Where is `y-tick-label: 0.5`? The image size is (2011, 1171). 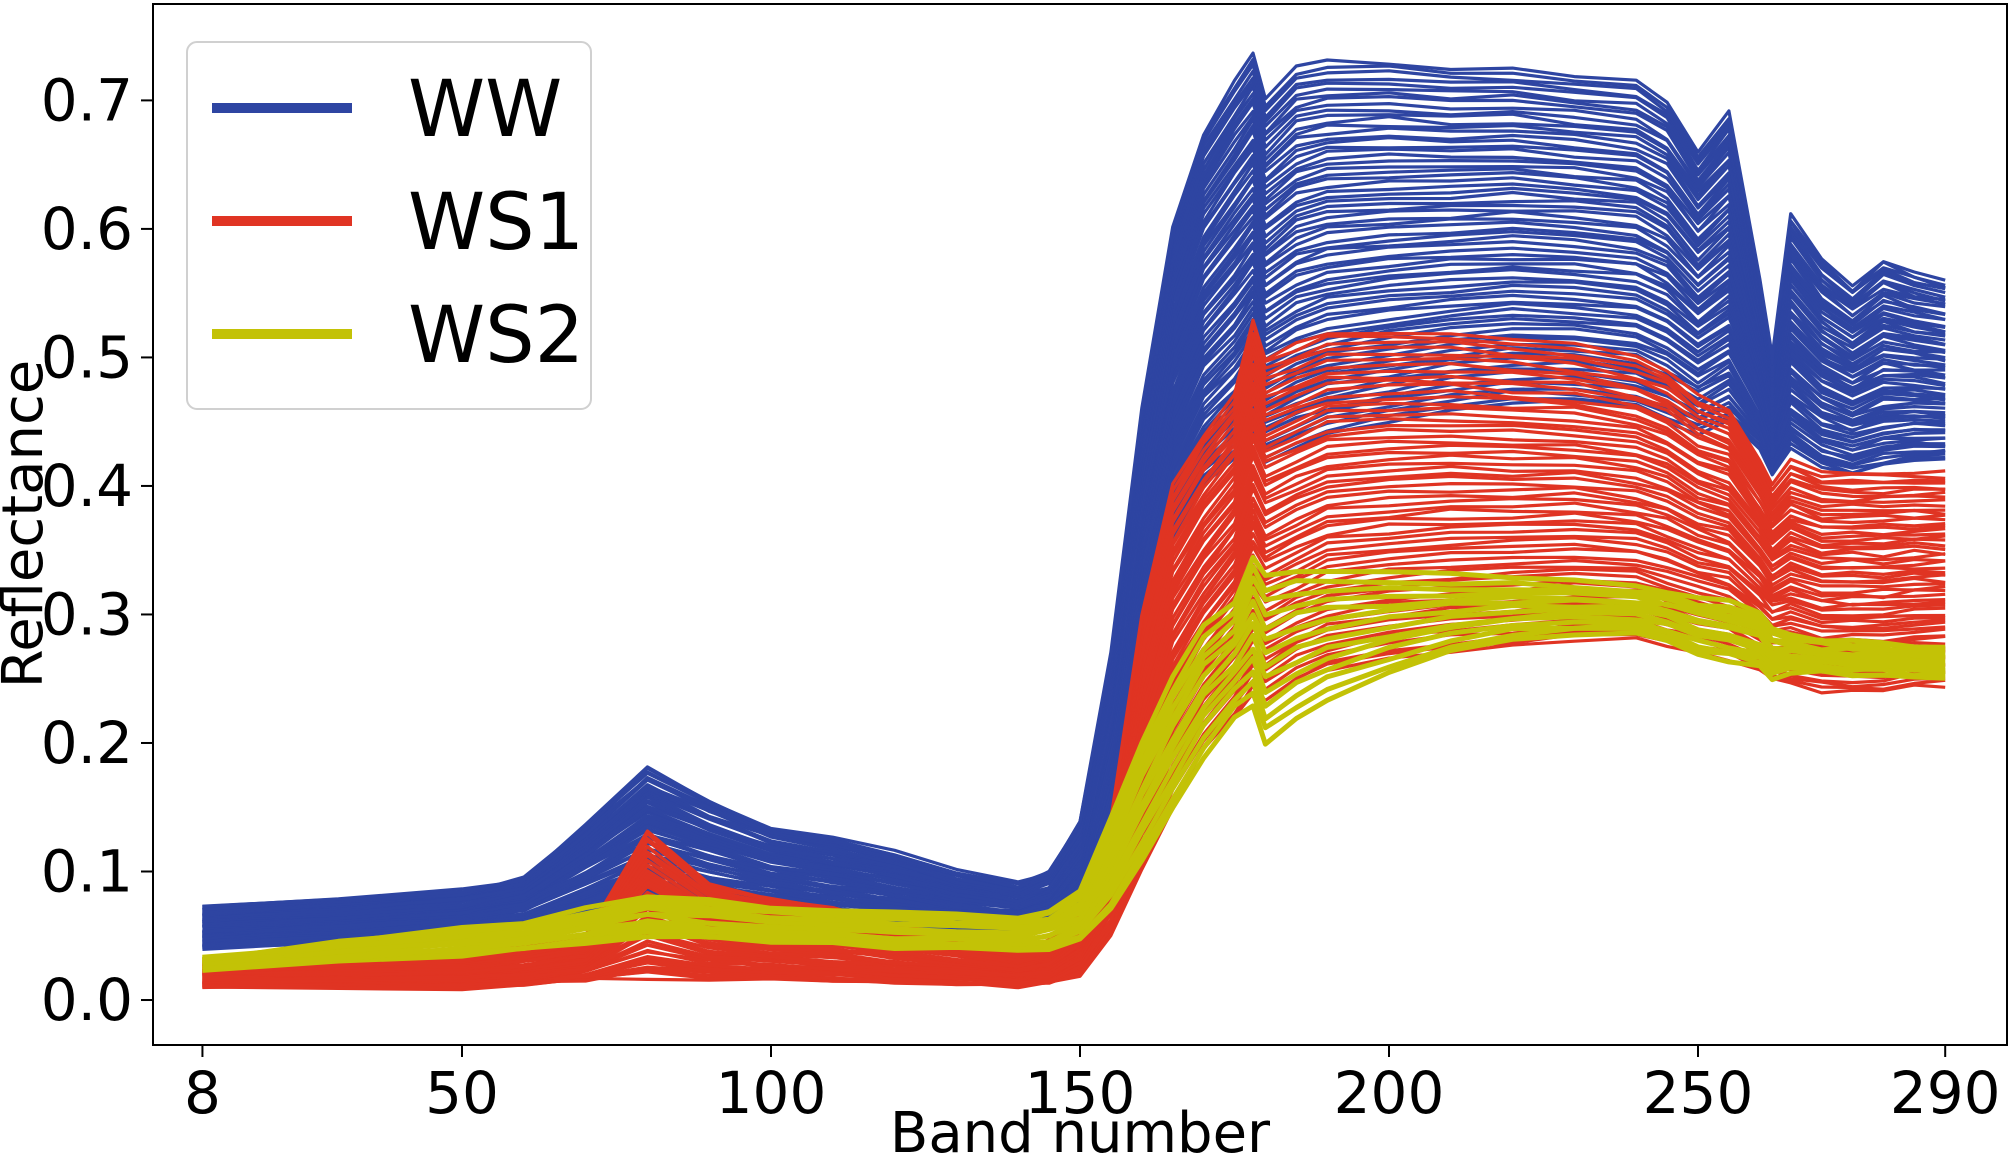
y-tick-label: 0.5 is located at coordinates (87, 357).